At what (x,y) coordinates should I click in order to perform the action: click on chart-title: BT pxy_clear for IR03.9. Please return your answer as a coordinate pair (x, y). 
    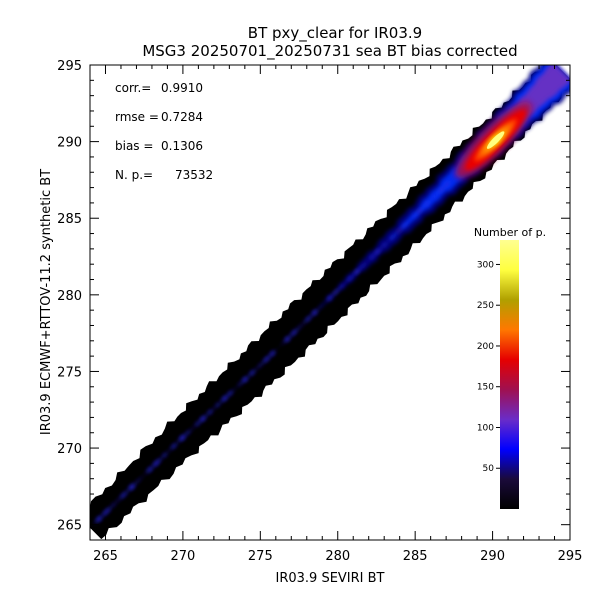
    Looking at the image, I should click on (335, 33).